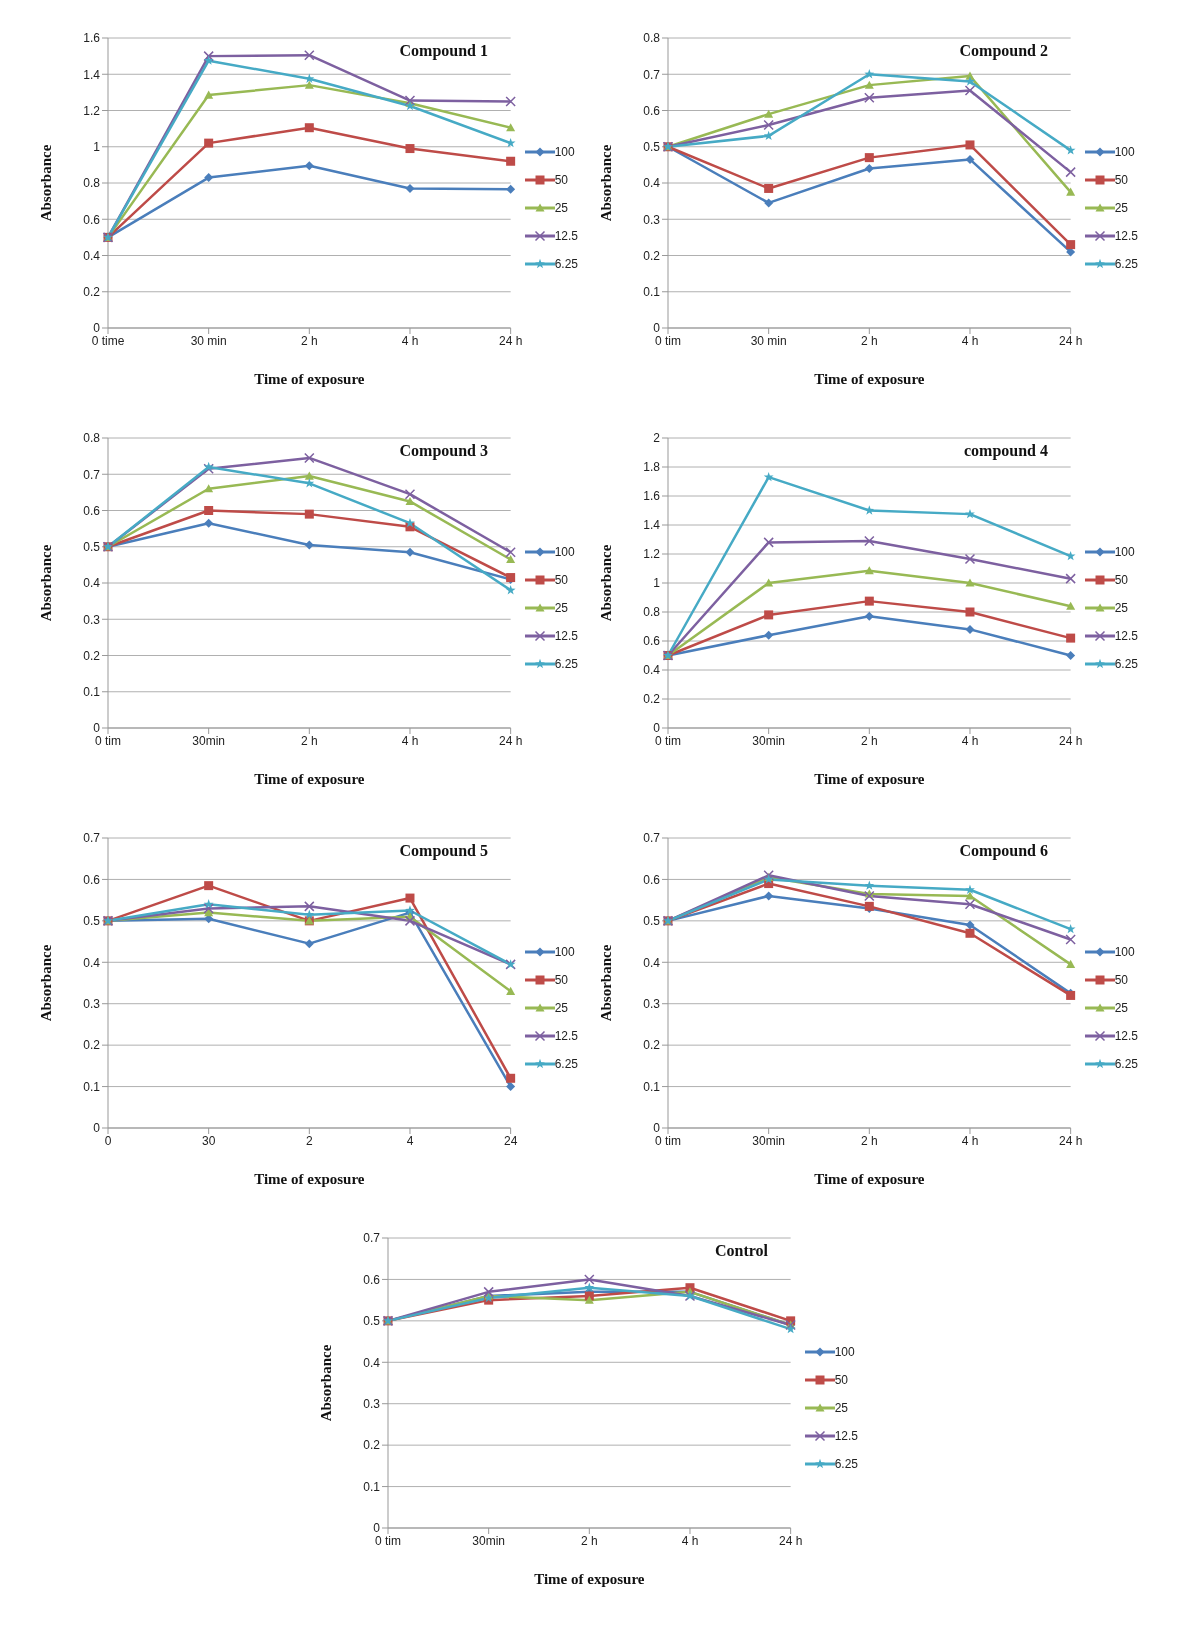 This screenshot has width=1178, height=1638. Describe the element at coordinates (741, 1251) in the screenshot. I see `chart-title: Control` at that location.